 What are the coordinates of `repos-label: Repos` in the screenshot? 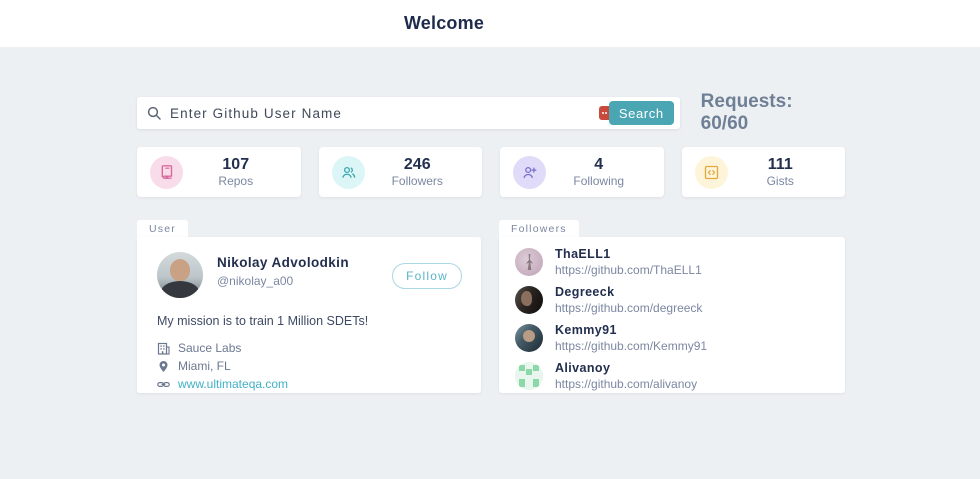 It's located at (236, 181).